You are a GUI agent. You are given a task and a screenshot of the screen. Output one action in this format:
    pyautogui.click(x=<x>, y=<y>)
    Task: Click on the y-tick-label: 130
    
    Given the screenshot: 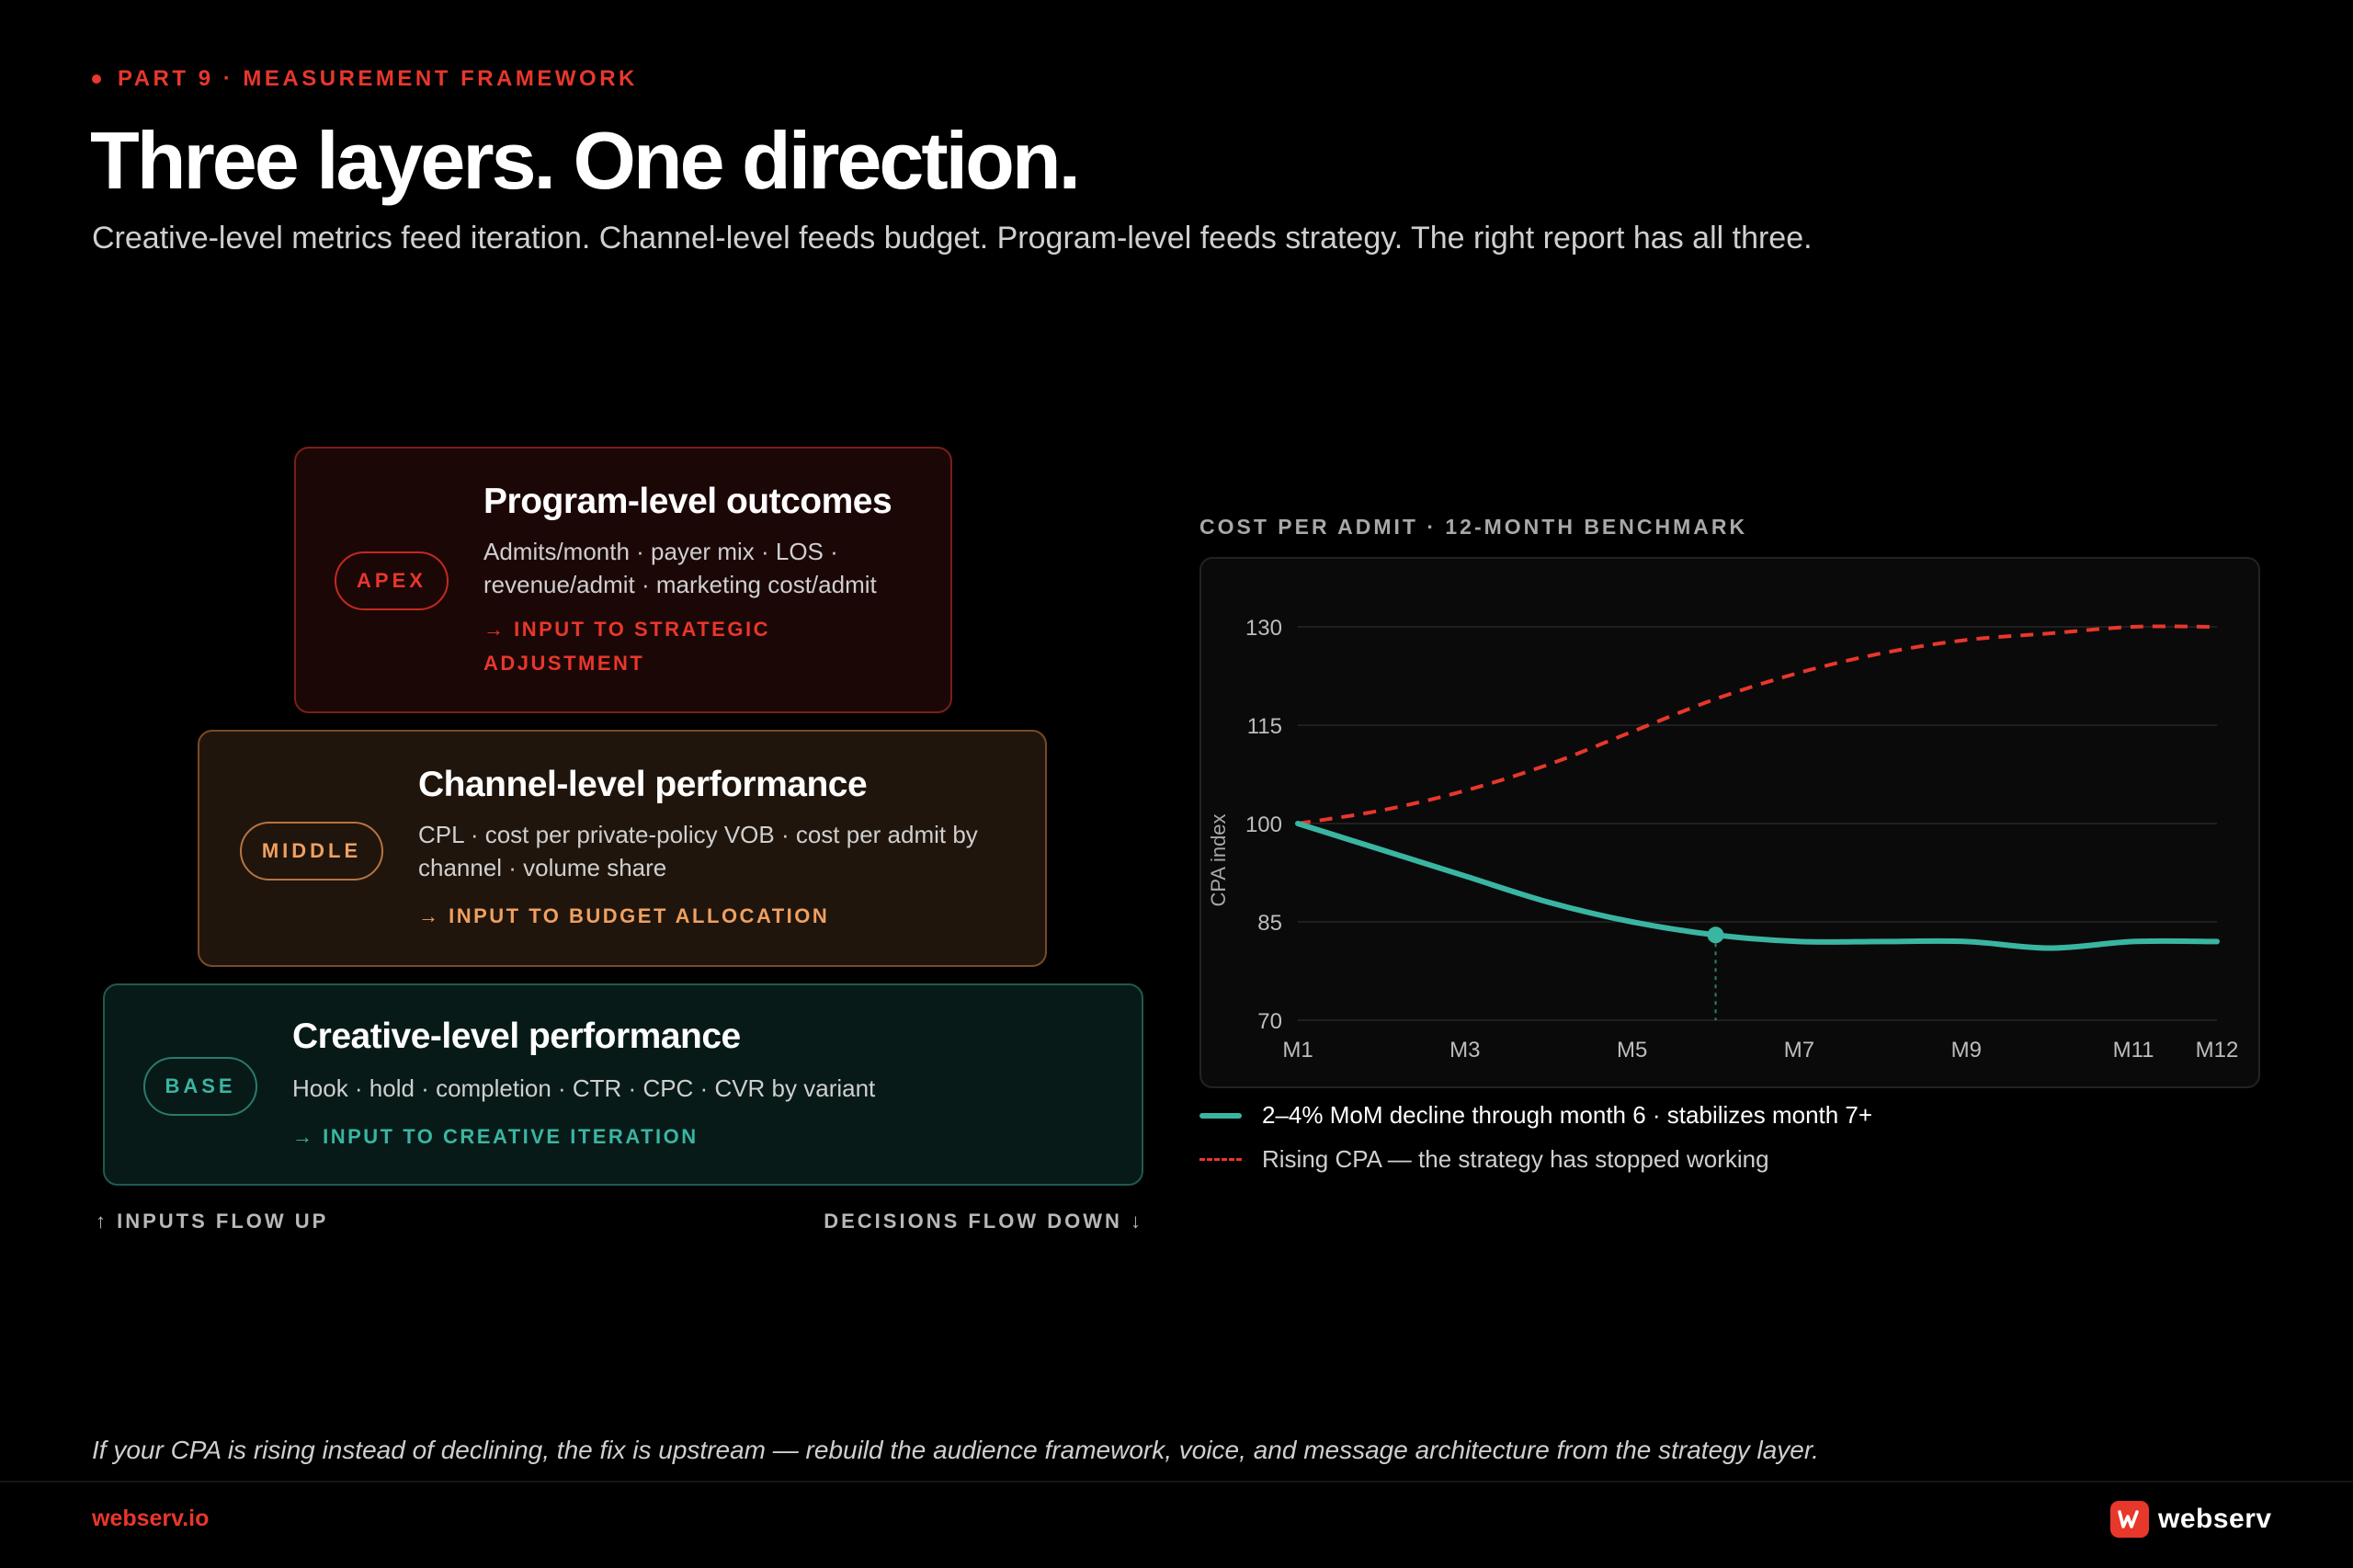 What is the action you would take?
    pyautogui.click(x=1263, y=628)
    